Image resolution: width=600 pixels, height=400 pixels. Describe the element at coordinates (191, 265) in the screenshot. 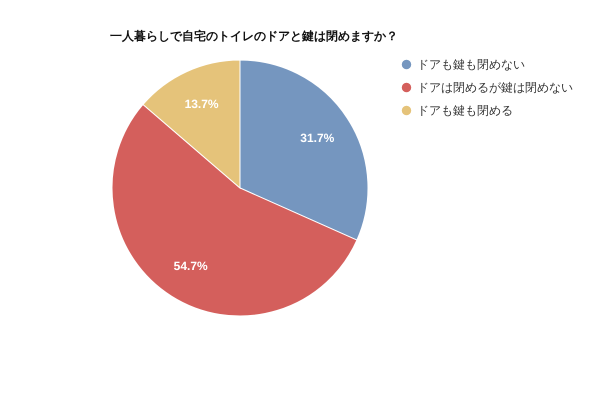

I see `data-label: 54.7%` at that location.